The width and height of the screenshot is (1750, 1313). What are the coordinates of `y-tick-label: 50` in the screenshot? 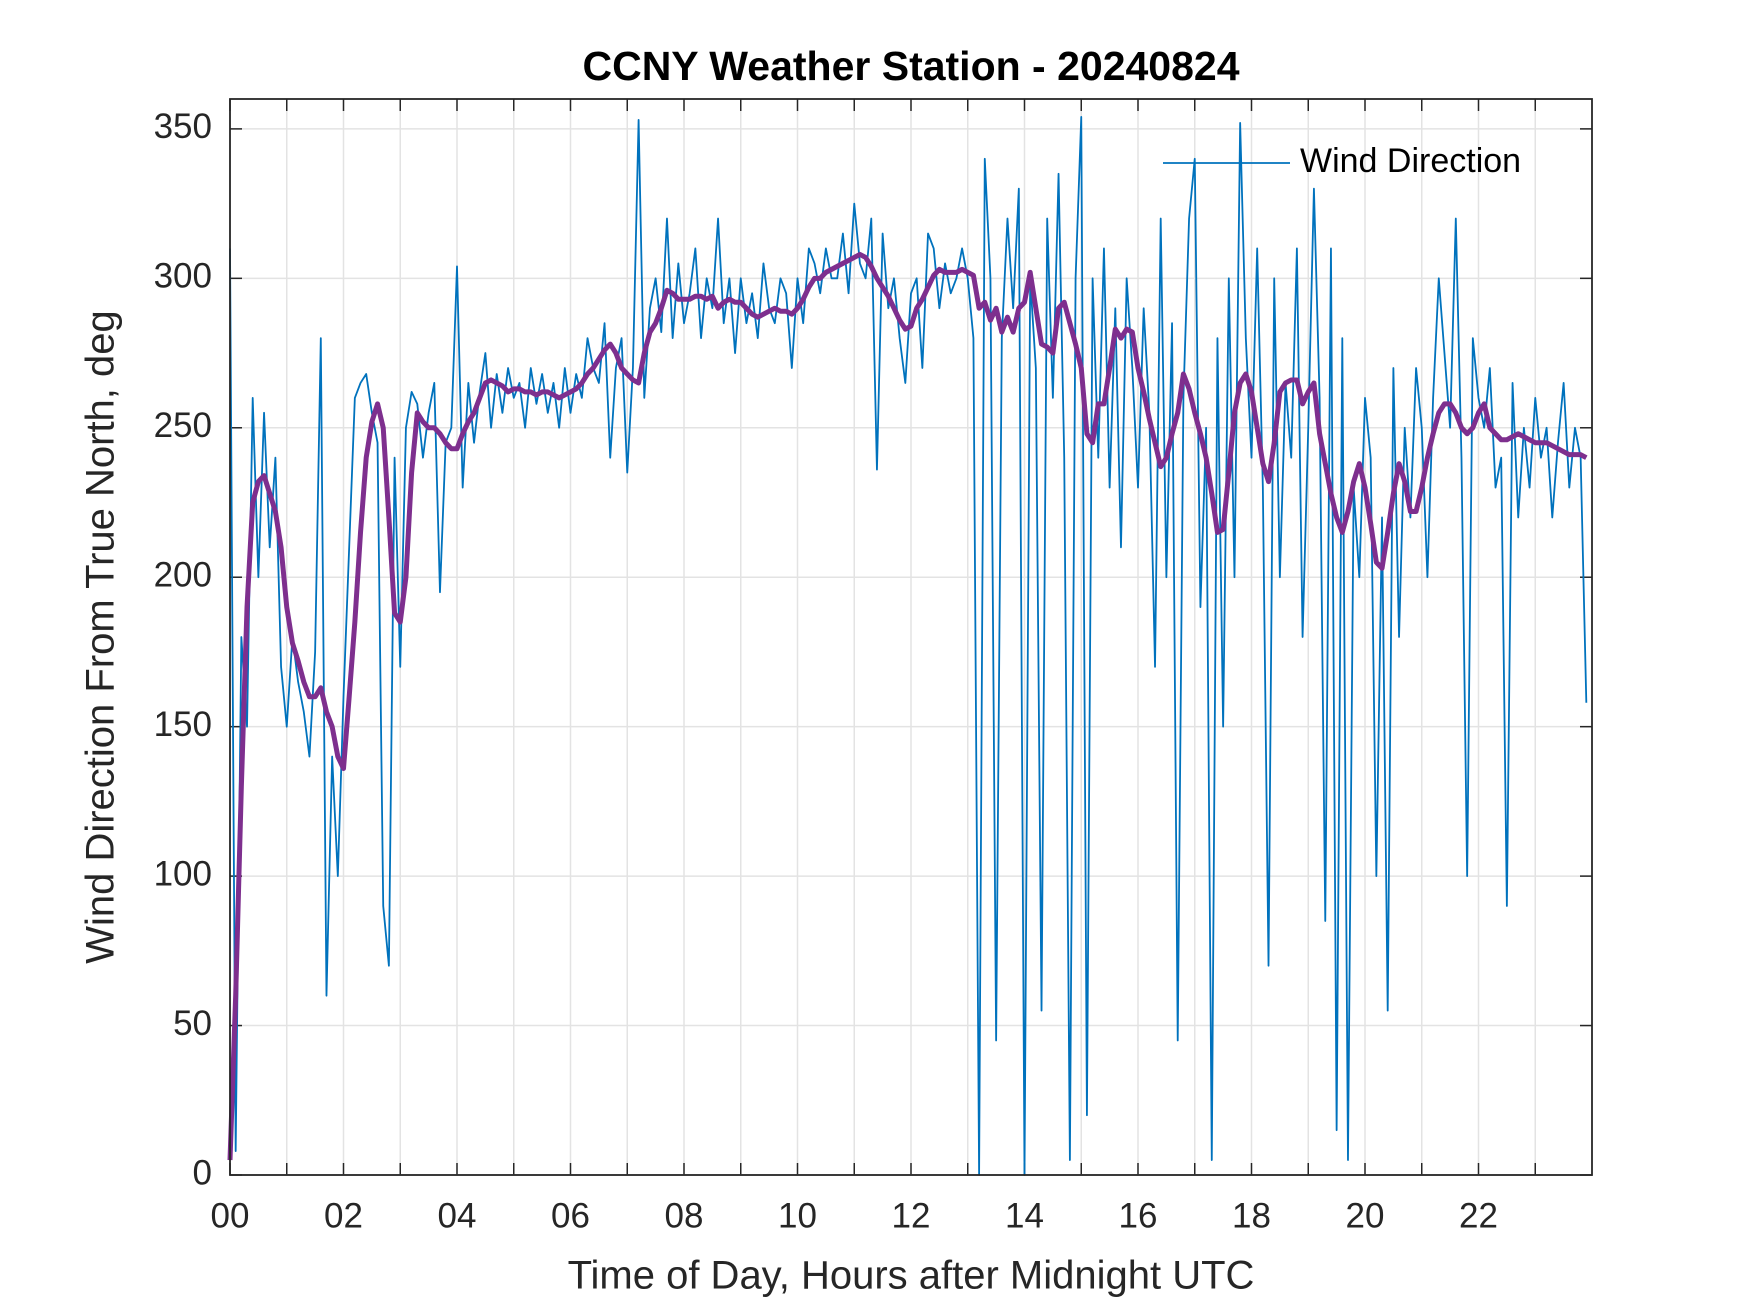 It's located at (192, 1023).